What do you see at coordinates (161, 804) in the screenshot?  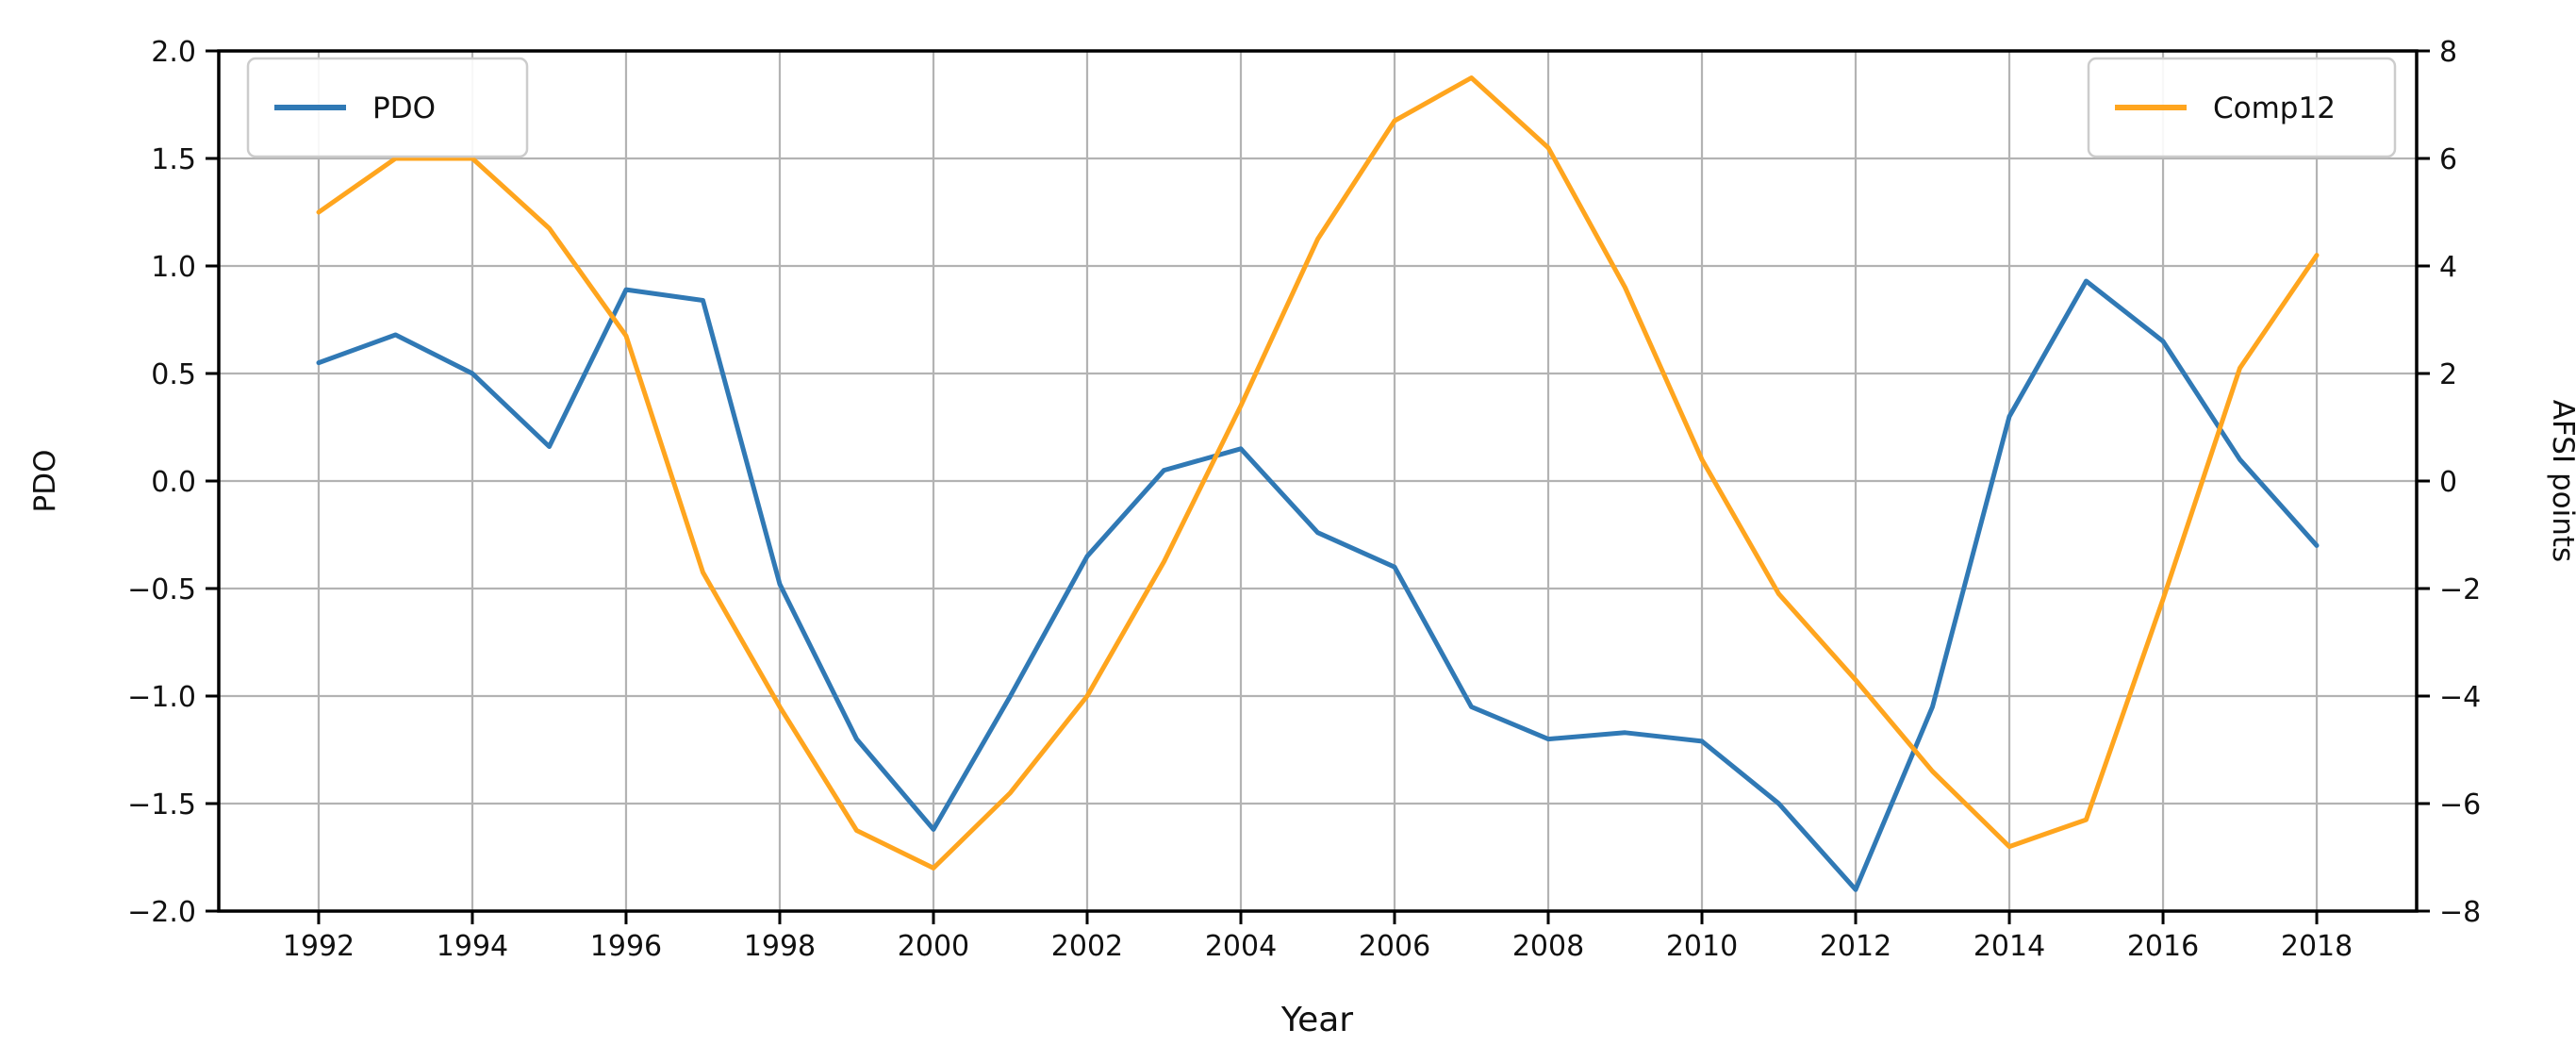 I see `tick-label-yleft--1.5: −1.5` at bounding box center [161, 804].